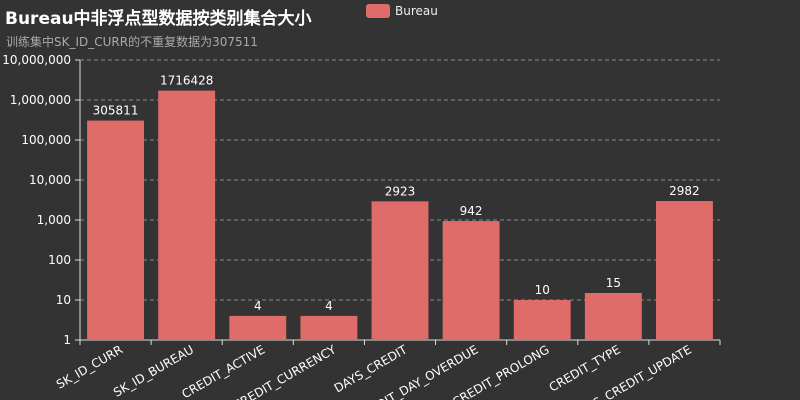  I want to click on legend-label: Bureau, so click(416, 11).